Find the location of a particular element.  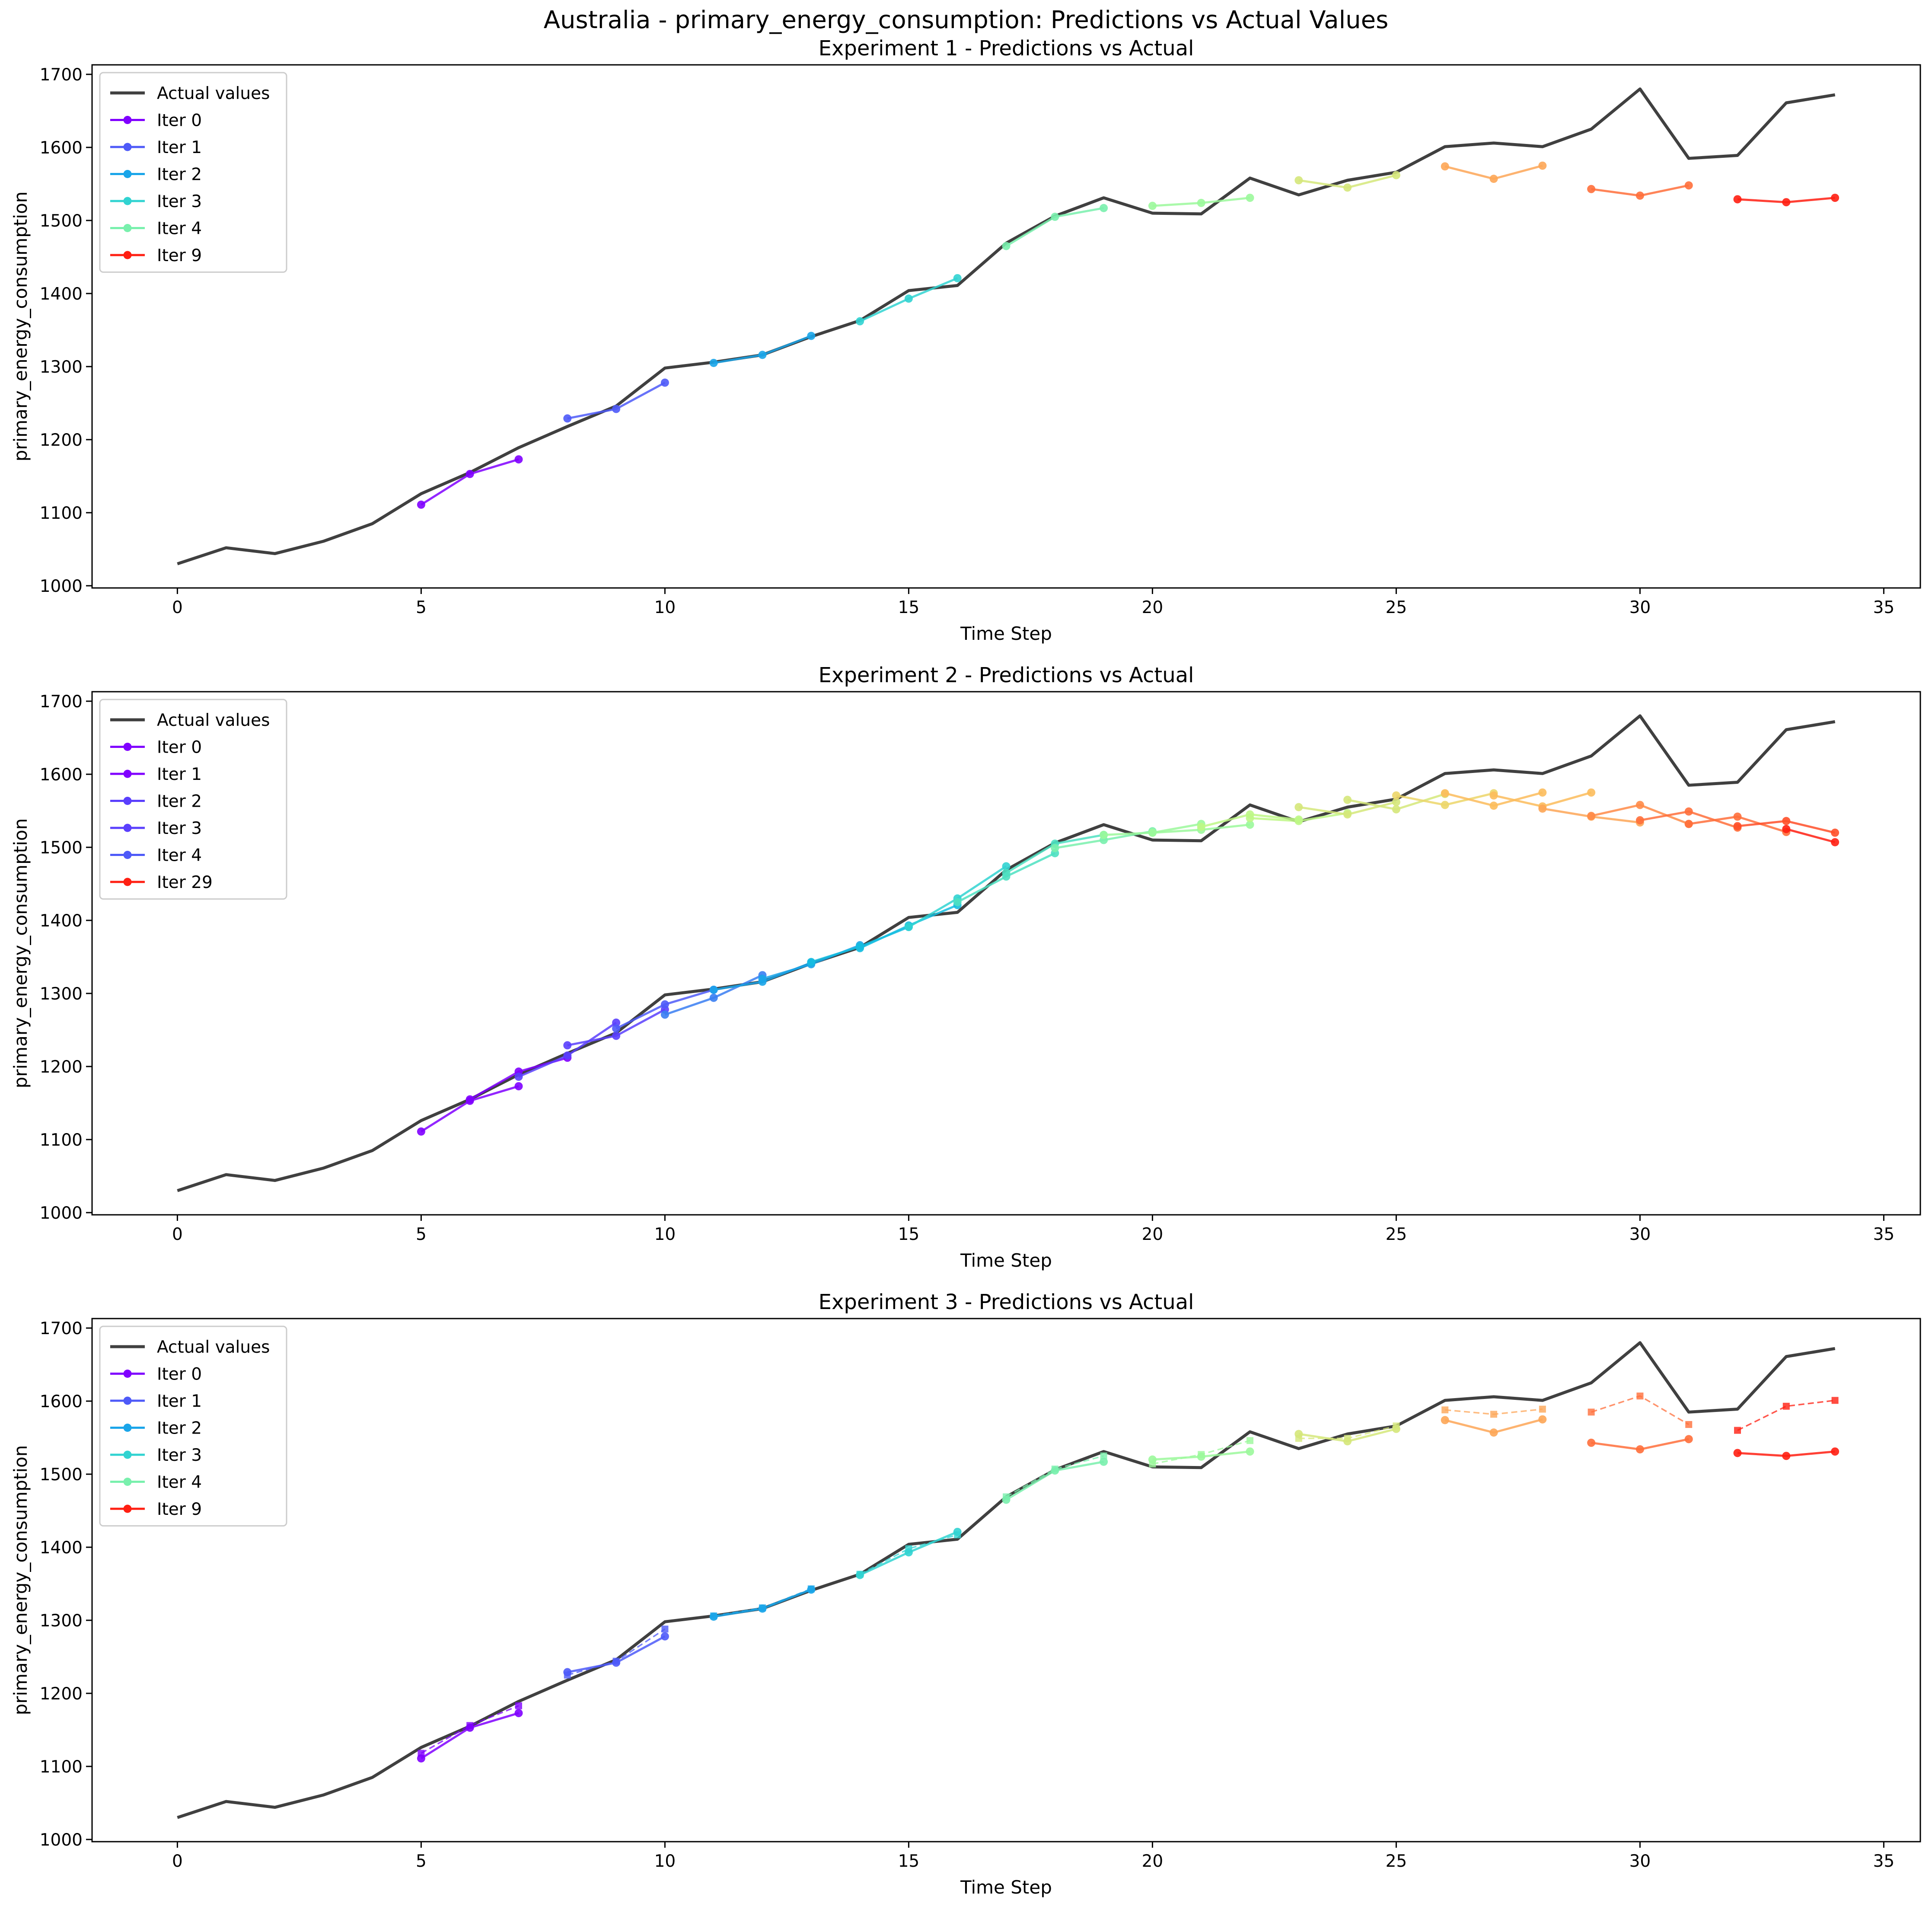

x-tick-label: 20 is located at coordinates (1153, 1862).